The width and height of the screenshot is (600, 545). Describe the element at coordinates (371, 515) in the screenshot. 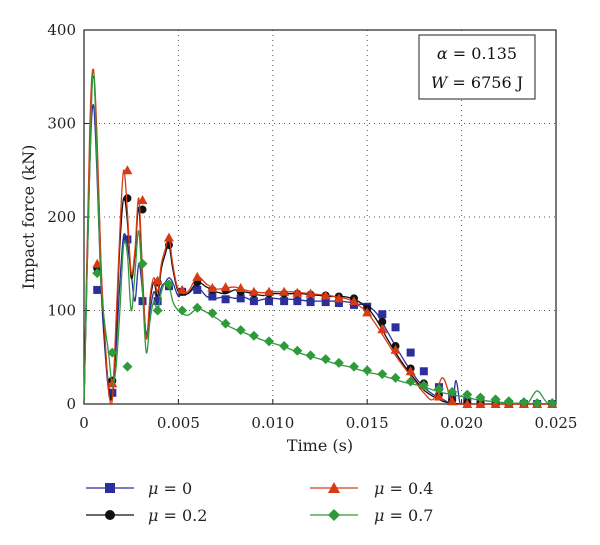

I see `legend-item-mu-0.7: μ = 0.7` at that location.